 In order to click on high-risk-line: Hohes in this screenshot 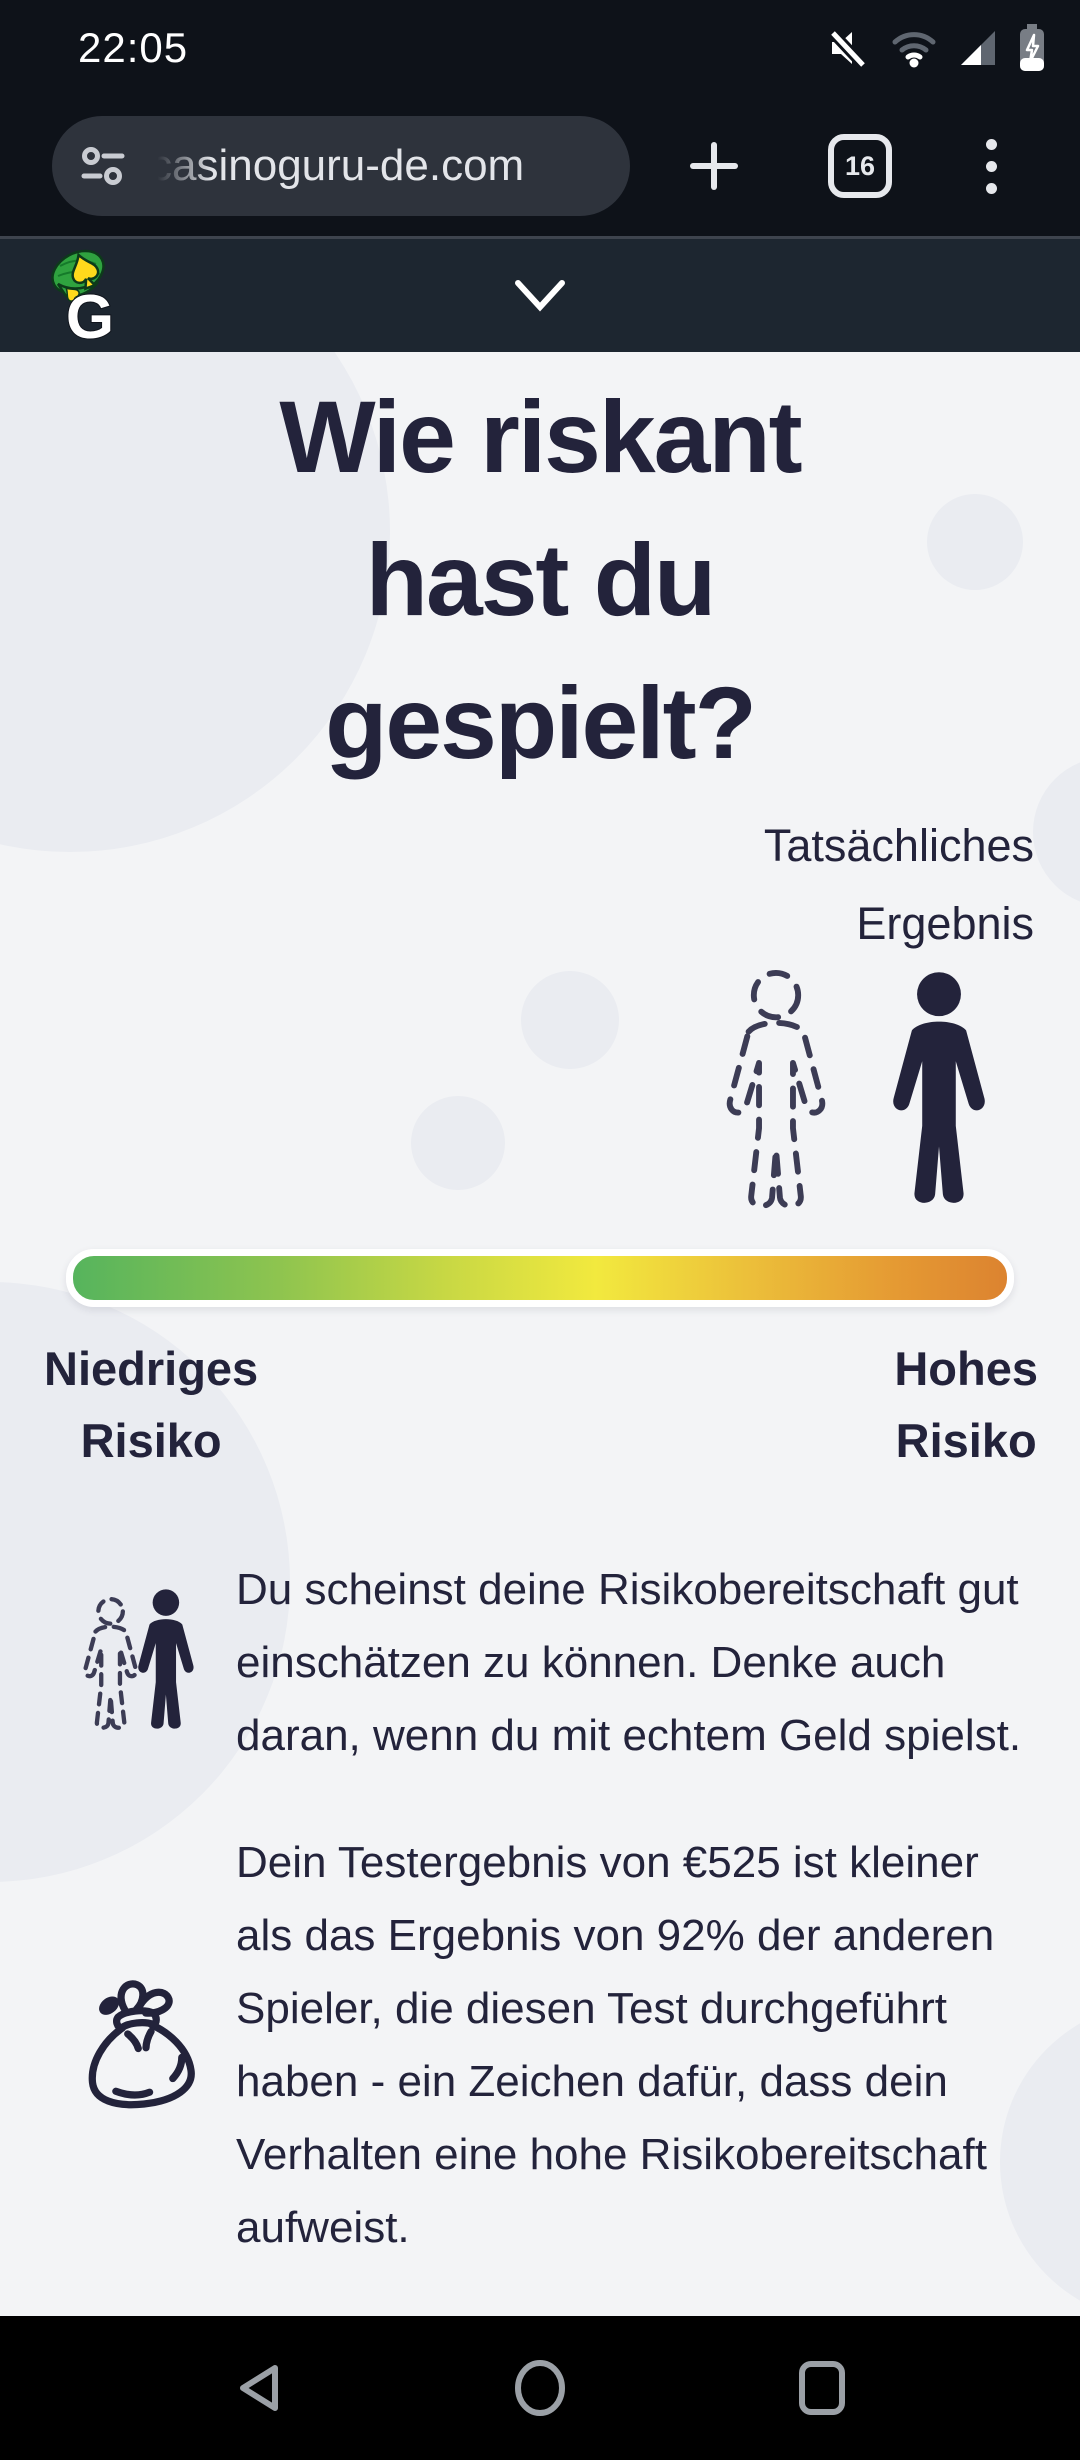, I will do `click(966, 1368)`.